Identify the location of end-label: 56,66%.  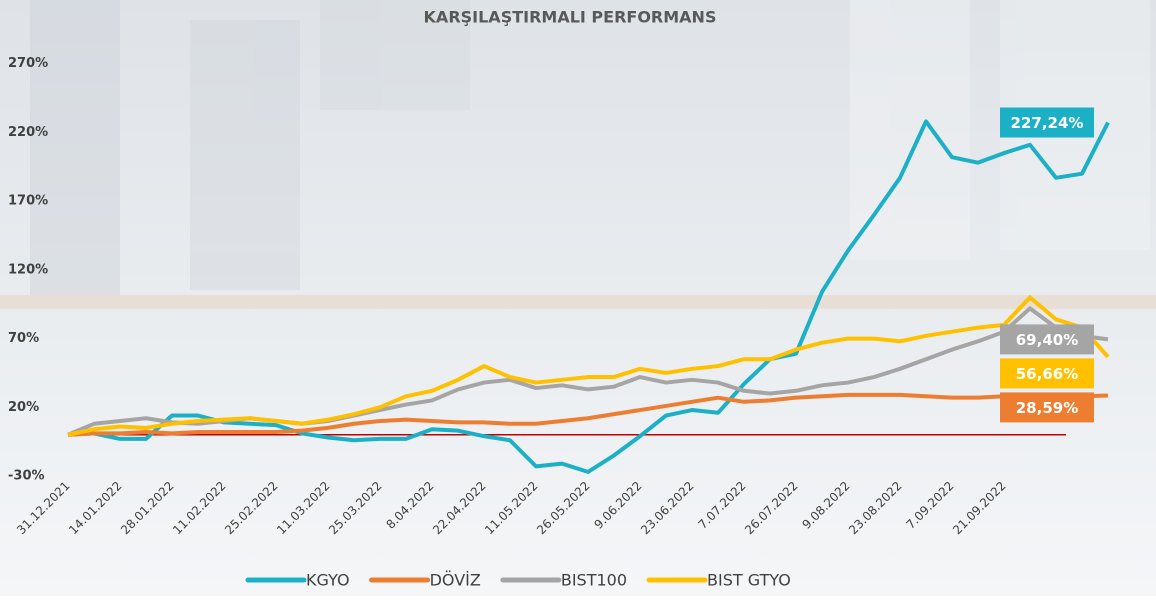
(1047, 374).